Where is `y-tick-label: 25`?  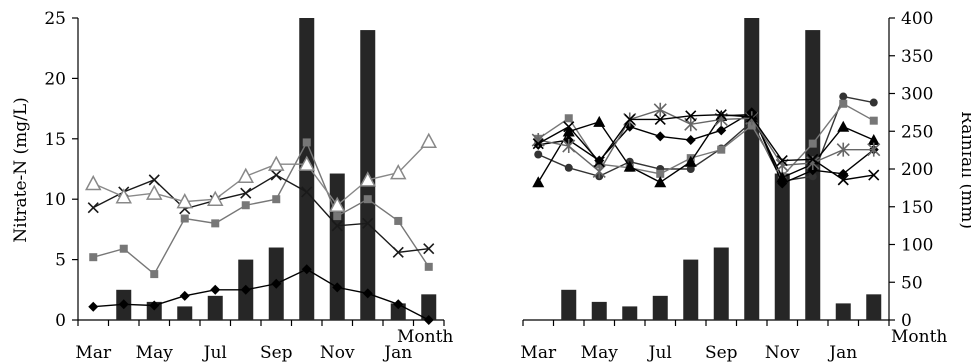 y-tick-label: 25 is located at coordinates (55, 19).